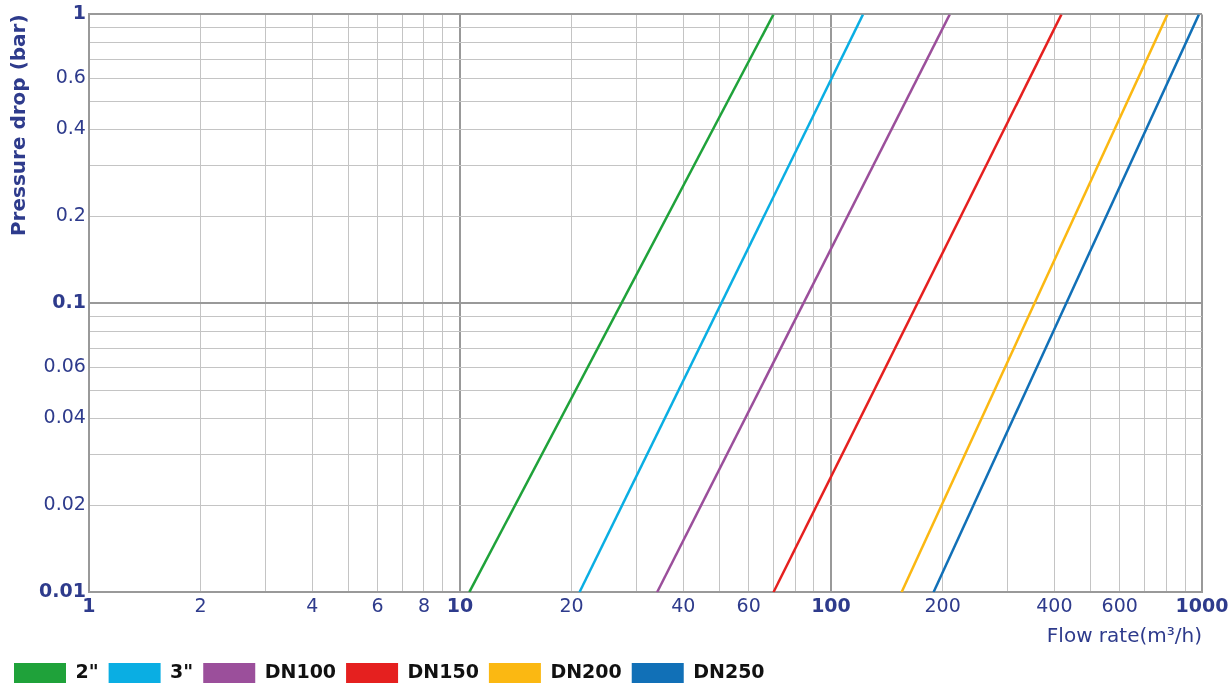 This screenshot has height=697, width=1232. Describe the element at coordinates (1119, 604) in the screenshot. I see `x-tick-label: 600` at that location.